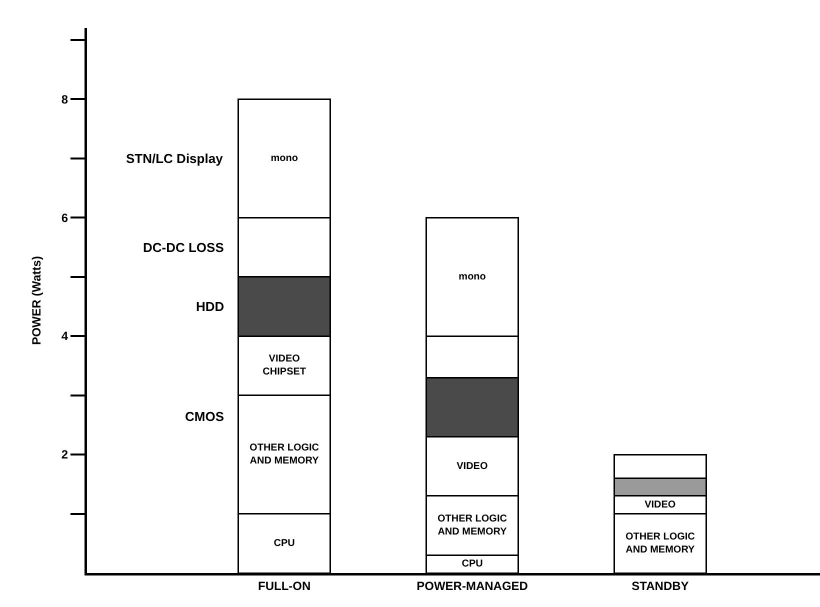  I want to click on x-tick-label: FULL-ON, so click(284, 585).